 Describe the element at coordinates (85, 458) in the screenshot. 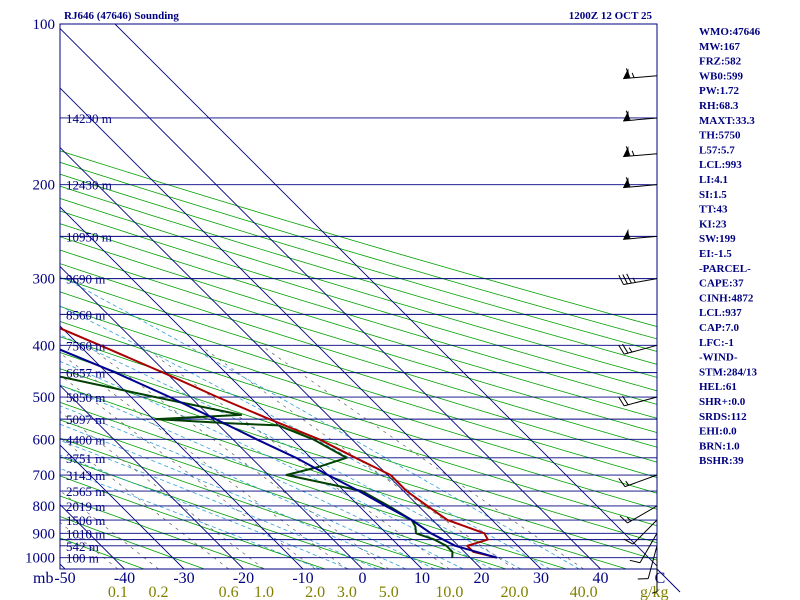

I see `height-label: 3751 m` at that location.